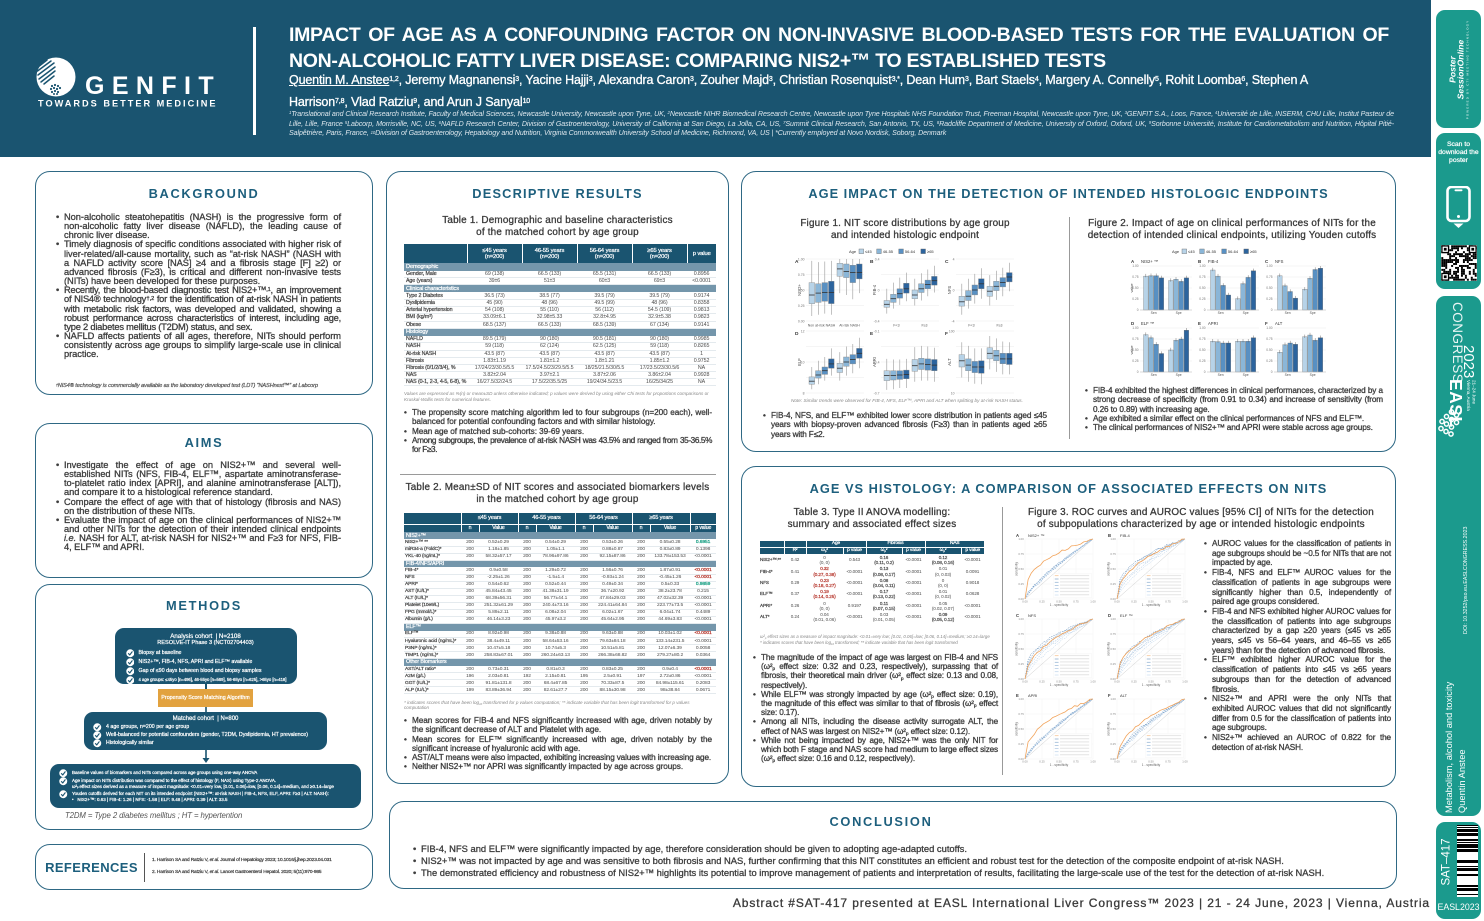 Image resolution: width=1484 pixels, height=921 pixels. Describe the element at coordinates (803, 331) in the screenshot. I see `svg-text: 12` at that location.